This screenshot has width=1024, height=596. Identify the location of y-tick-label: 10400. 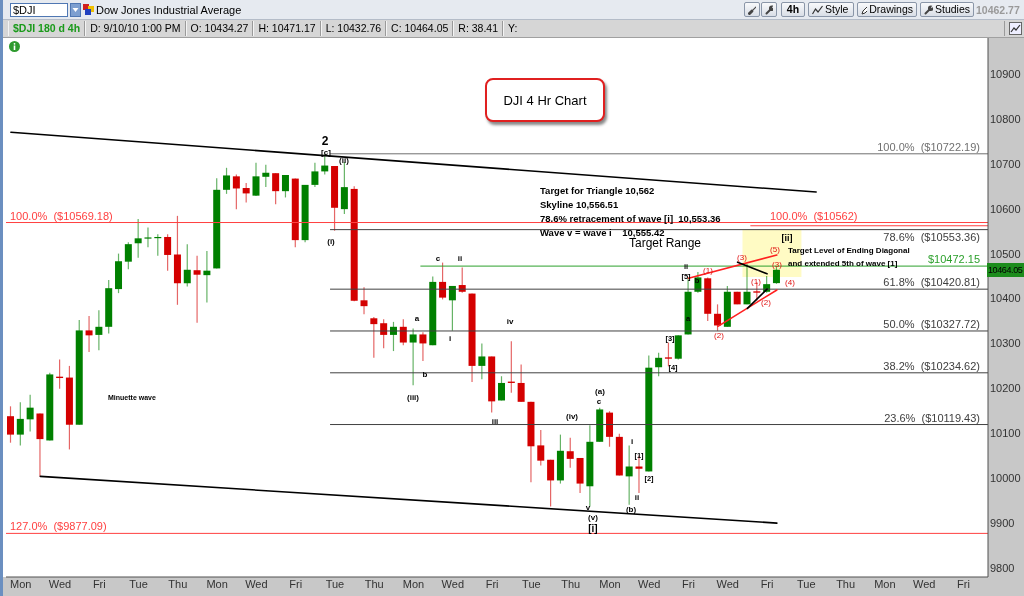
(1005, 298).